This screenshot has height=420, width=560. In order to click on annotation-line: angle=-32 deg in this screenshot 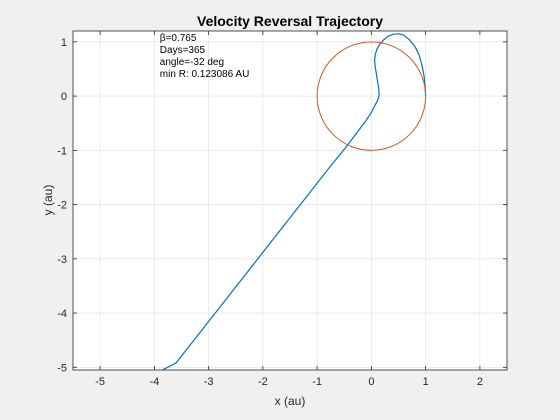, I will do `click(192, 62)`.